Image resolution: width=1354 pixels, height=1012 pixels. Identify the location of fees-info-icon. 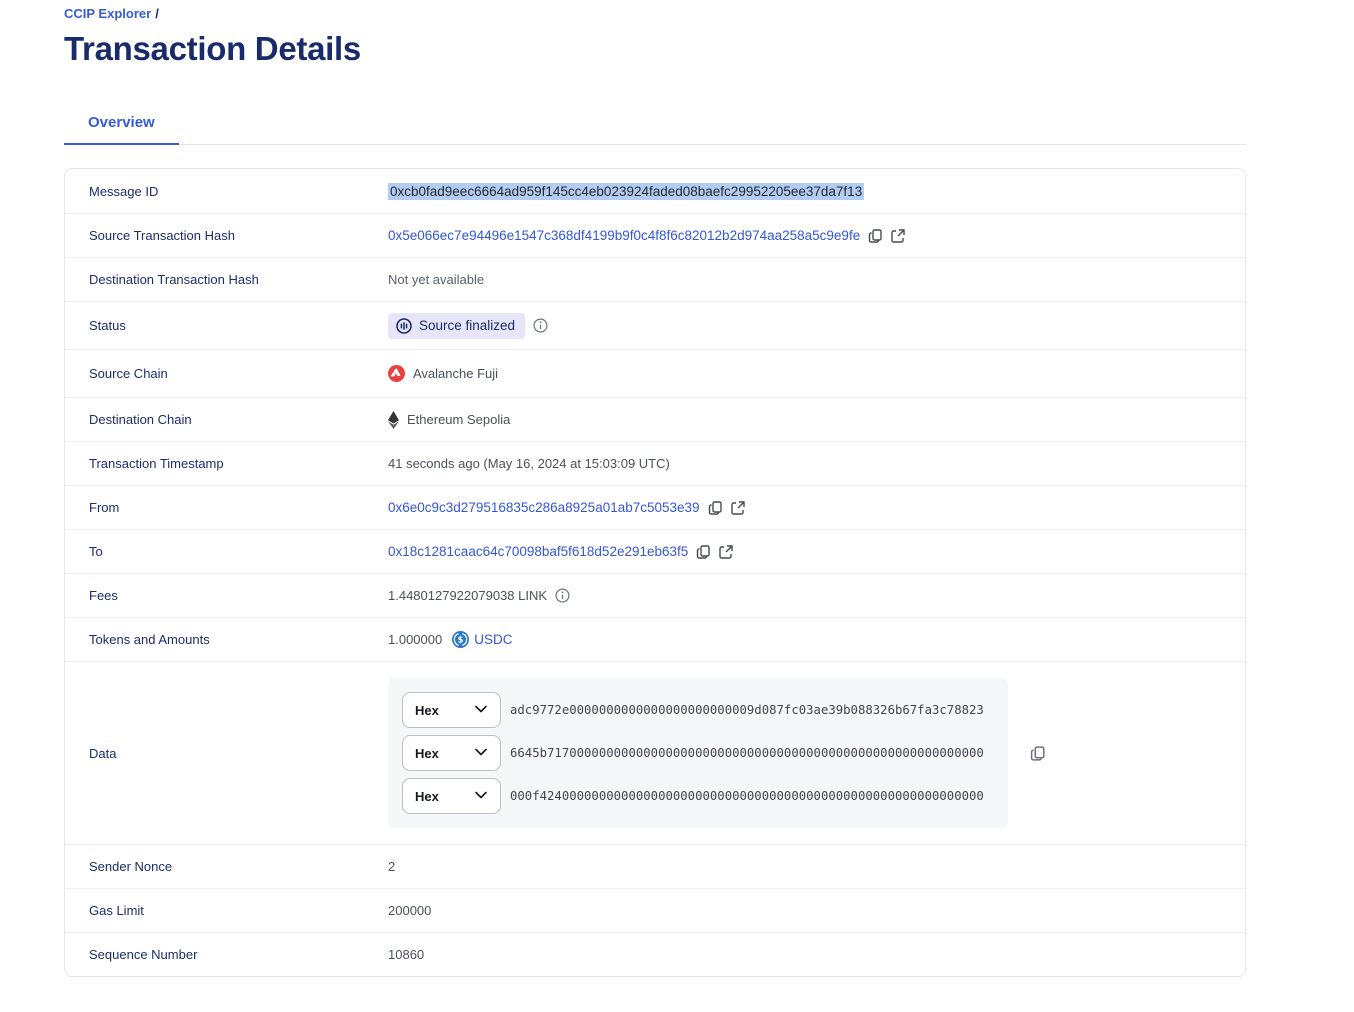
(562, 595).